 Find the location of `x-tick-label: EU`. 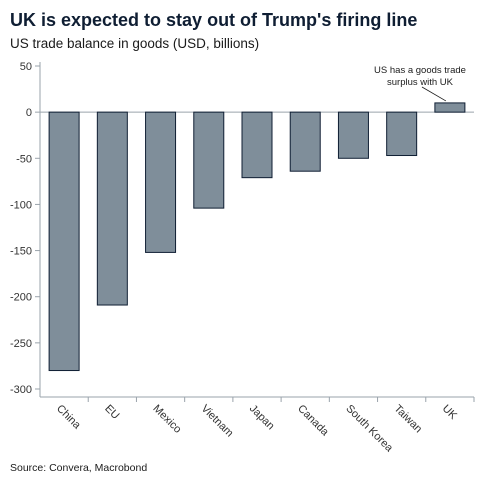

x-tick-label: EU is located at coordinates (111, 412).